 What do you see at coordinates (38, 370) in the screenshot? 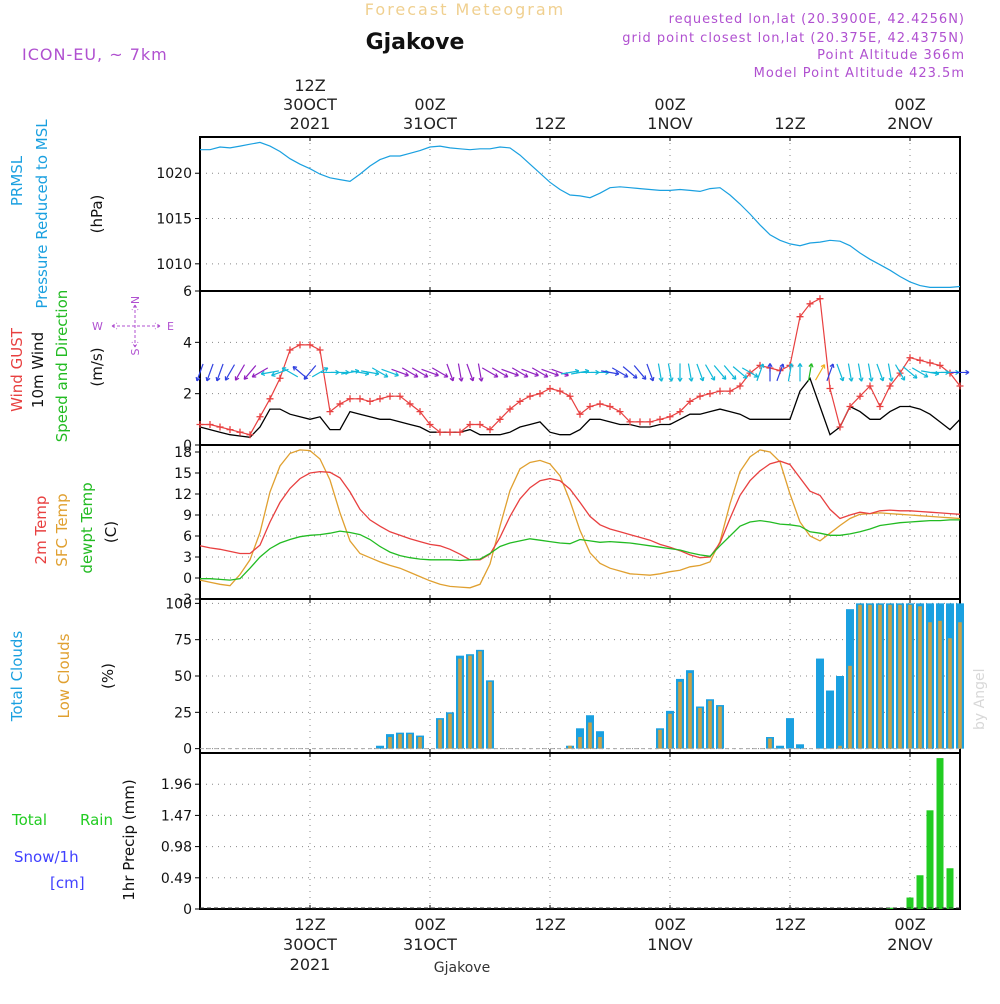
I see `wind-label-10m: 10m Wind` at bounding box center [38, 370].